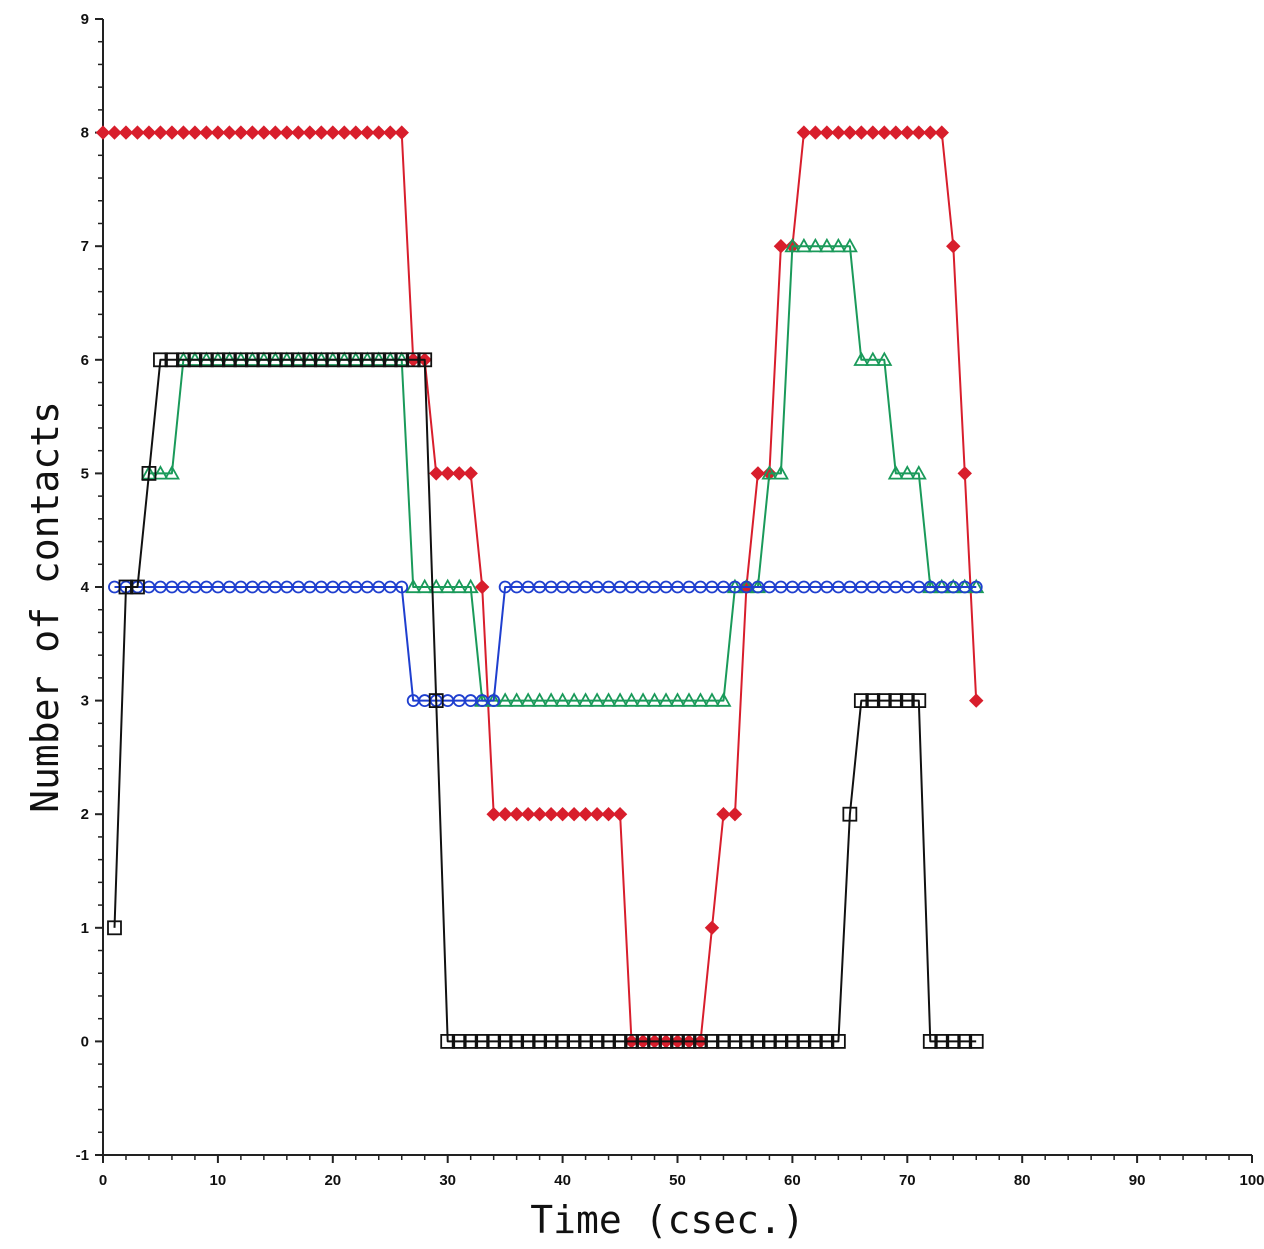  I want to click on y-tick-label: 3, so click(85, 701).